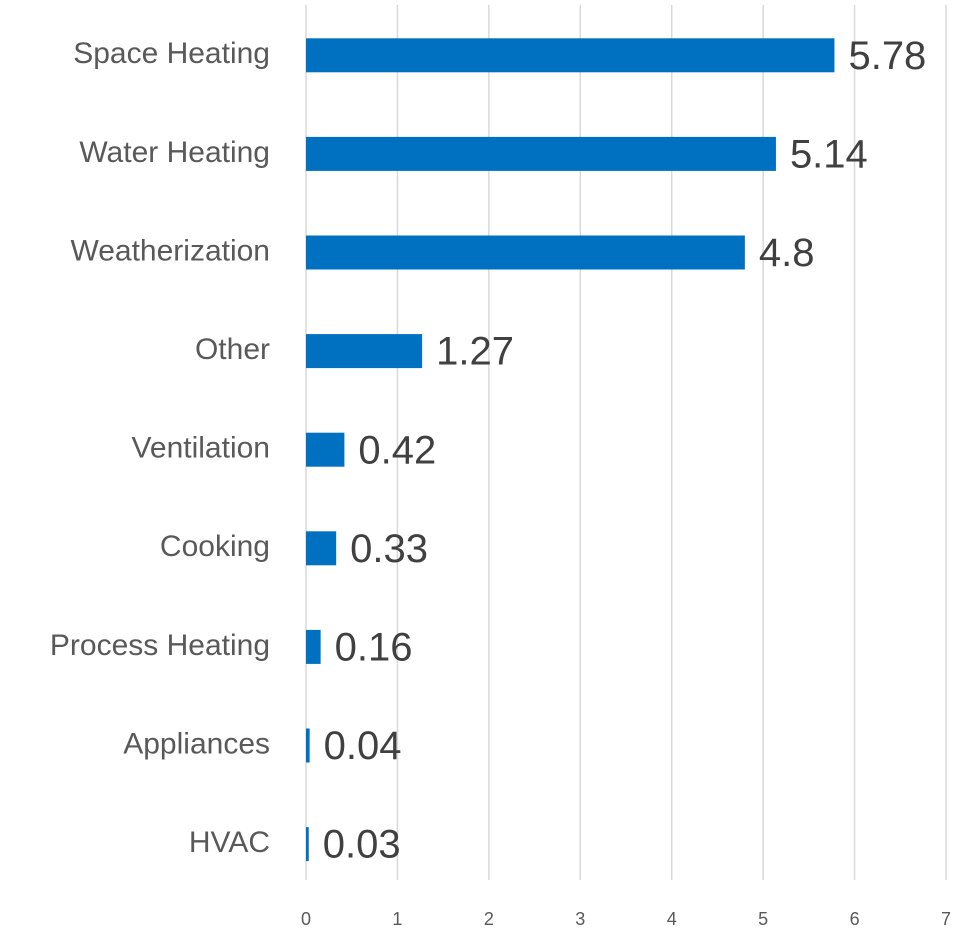 This screenshot has width=968, height=934. I want to click on data-label: 0.16, so click(374, 647).